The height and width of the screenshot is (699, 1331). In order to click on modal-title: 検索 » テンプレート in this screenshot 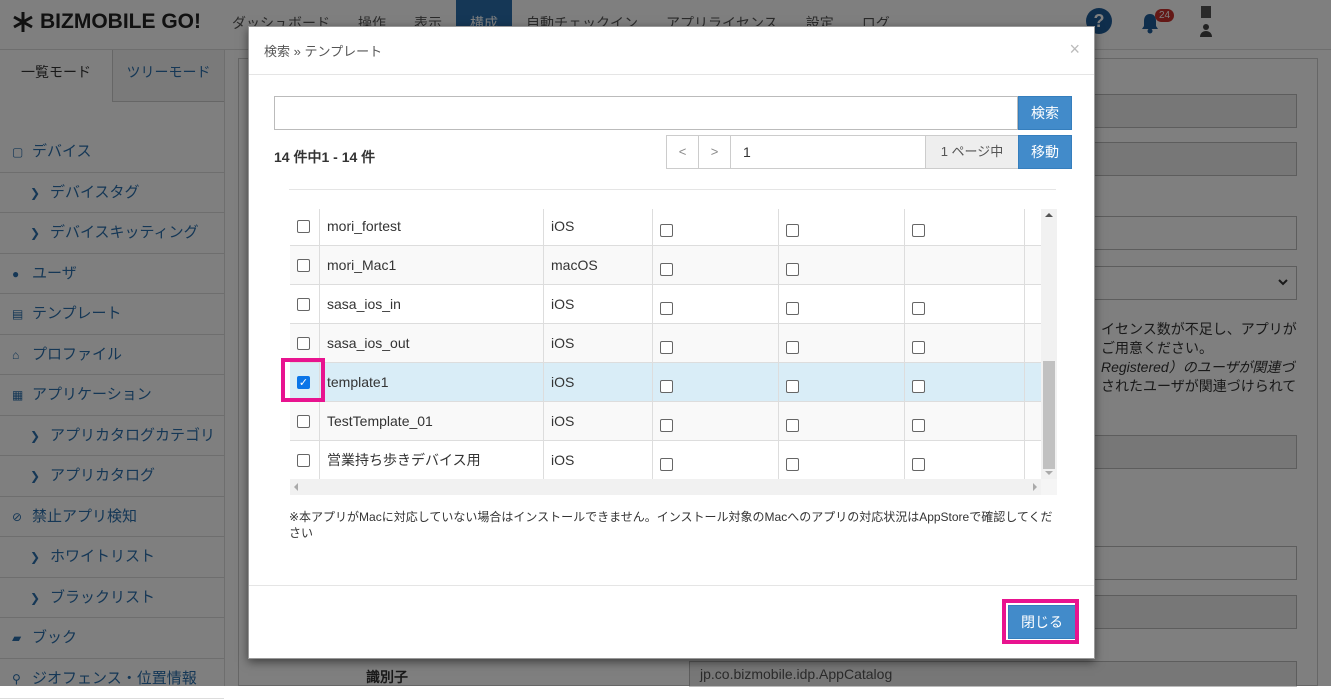, I will do `click(671, 51)`.